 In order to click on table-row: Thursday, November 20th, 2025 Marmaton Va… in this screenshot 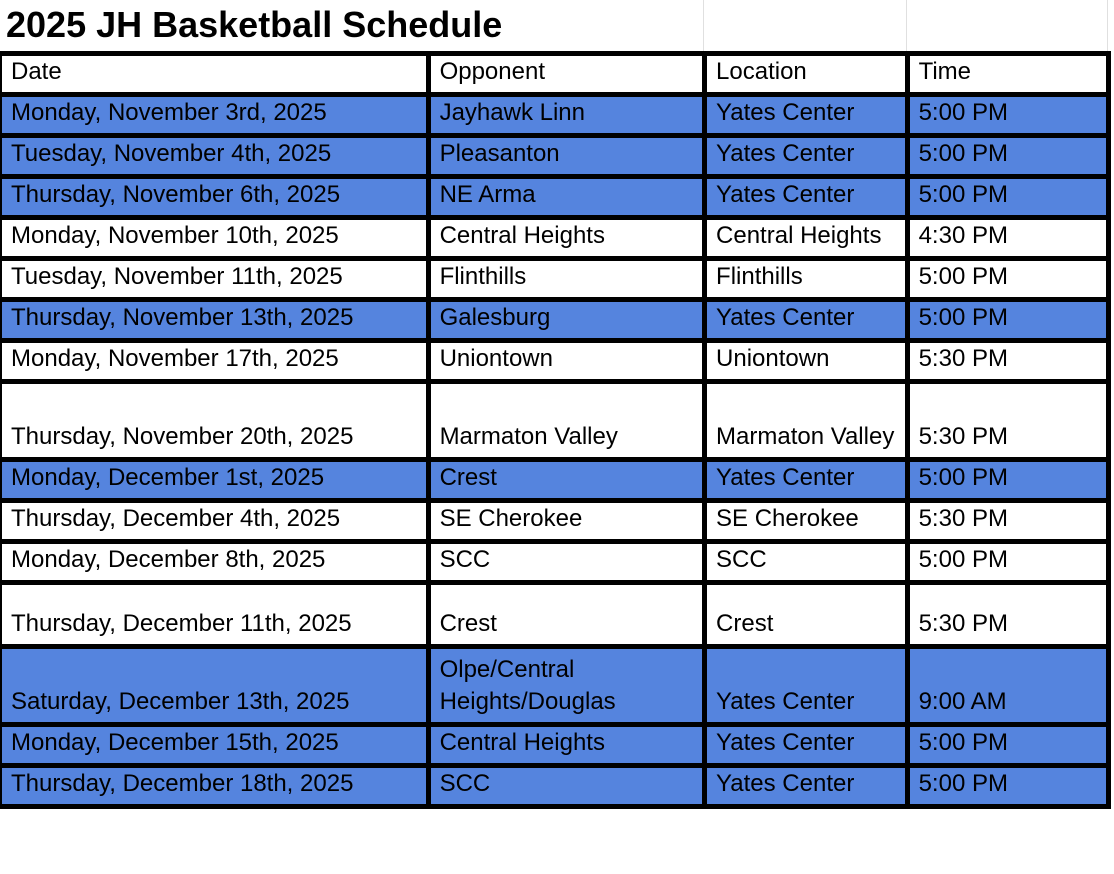, I will do `click(556, 420)`.